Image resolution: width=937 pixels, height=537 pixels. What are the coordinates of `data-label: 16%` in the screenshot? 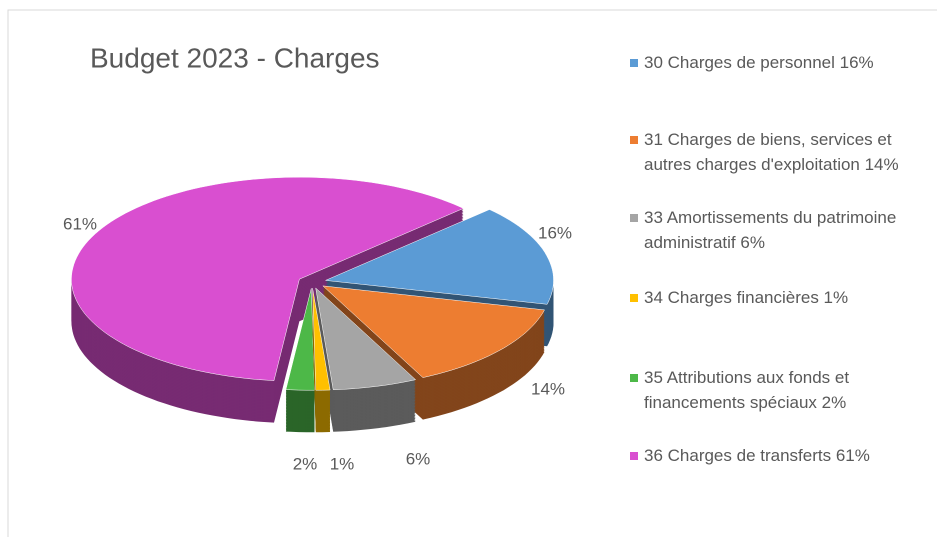 It's located at (555, 232).